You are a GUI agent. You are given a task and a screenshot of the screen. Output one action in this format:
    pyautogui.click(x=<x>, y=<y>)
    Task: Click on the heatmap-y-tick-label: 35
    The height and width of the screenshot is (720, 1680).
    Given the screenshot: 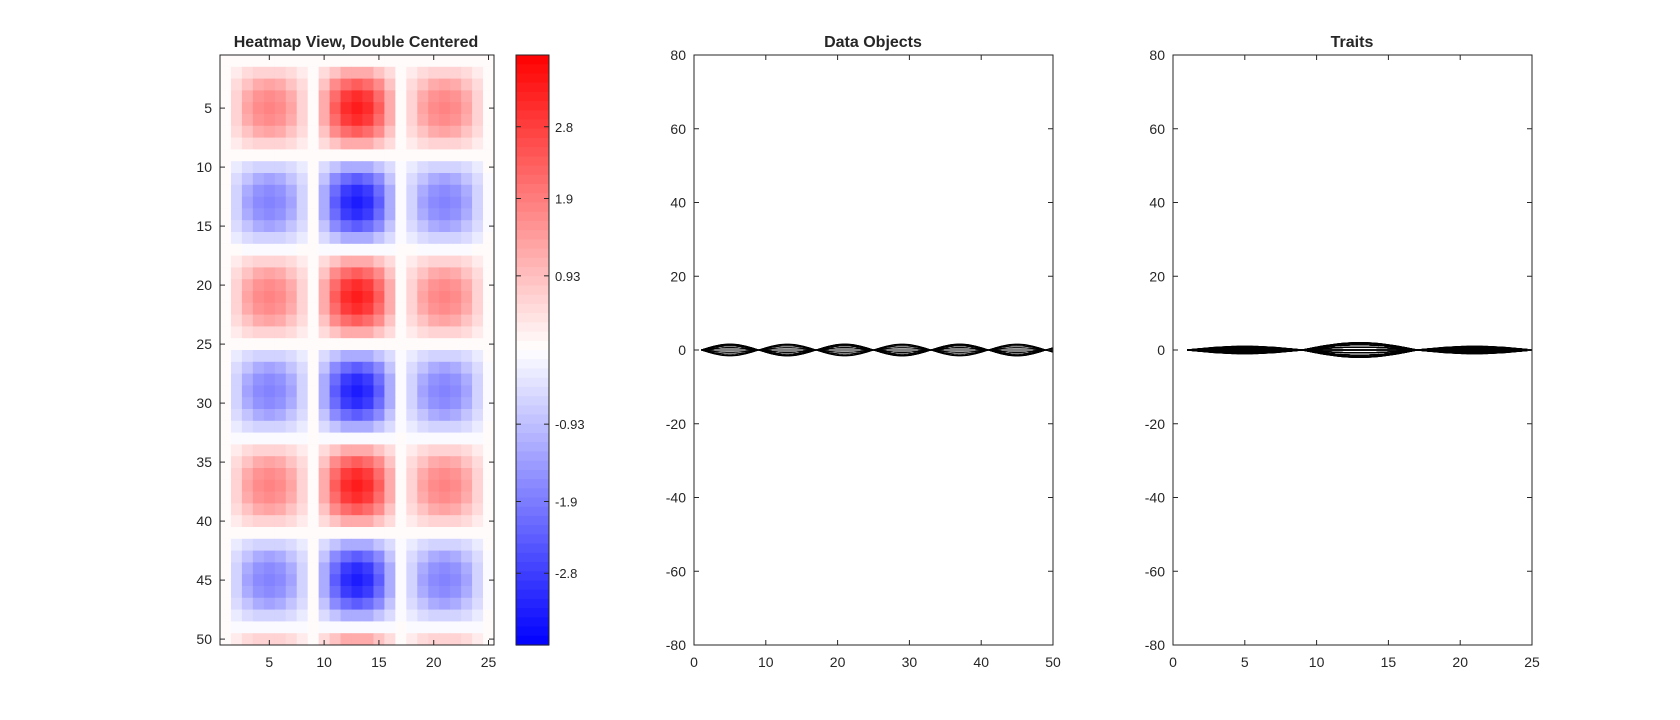 What is the action you would take?
    pyautogui.click(x=204, y=462)
    